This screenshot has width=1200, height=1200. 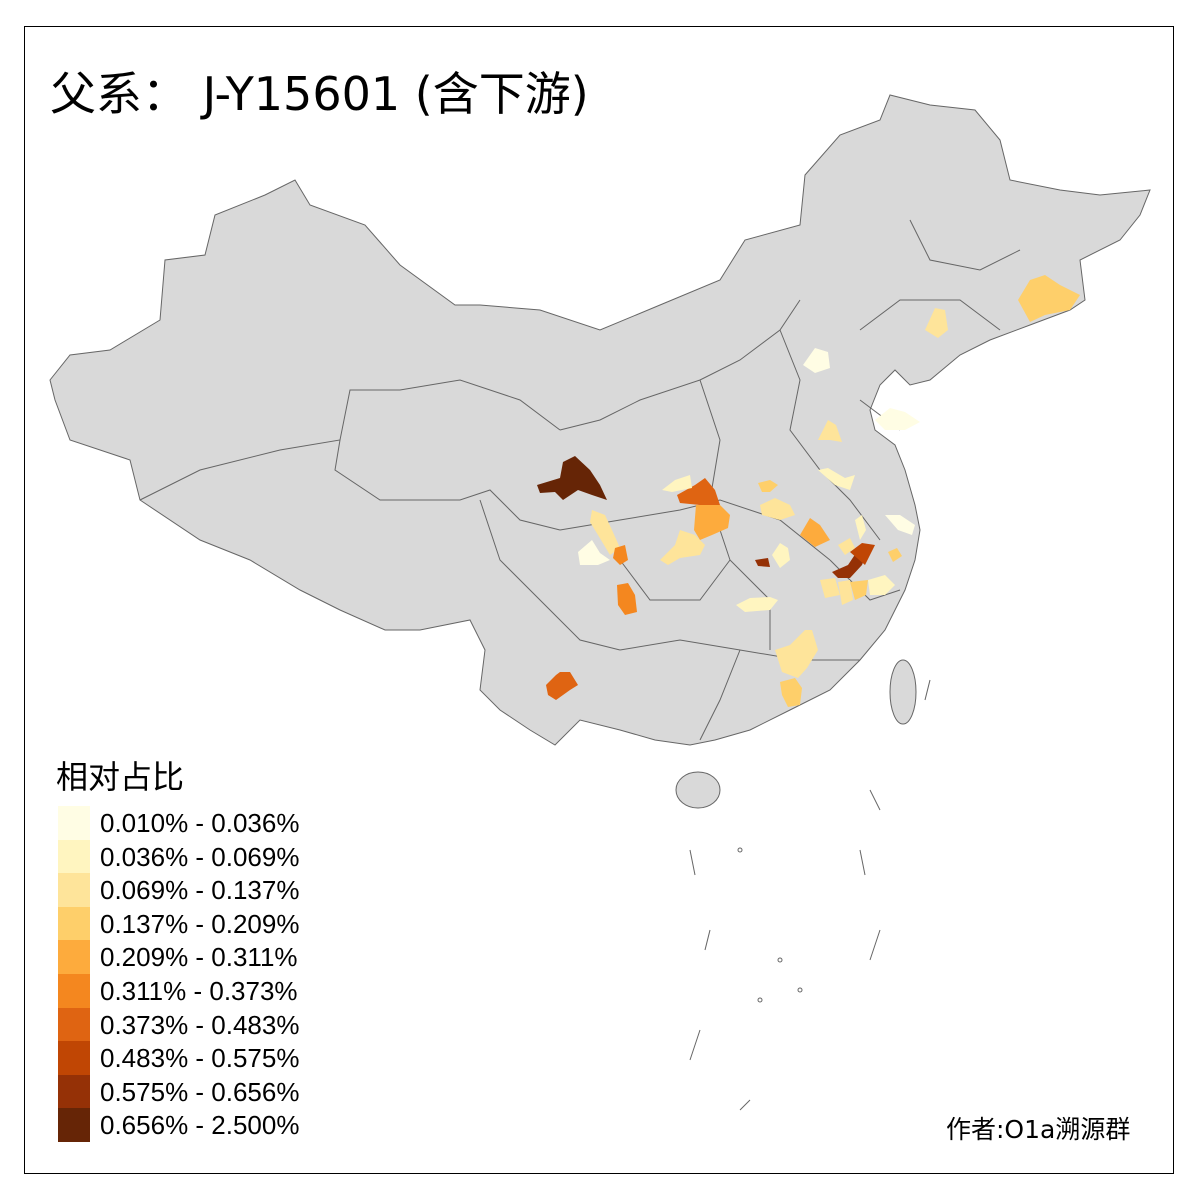 I want to click on region-hubei-light, so click(x=781, y=555).